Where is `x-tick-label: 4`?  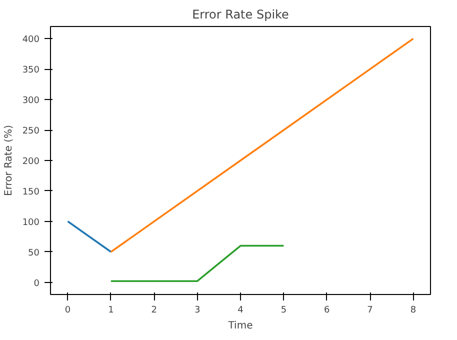 x-tick-label: 4 is located at coordinates (241, 311).